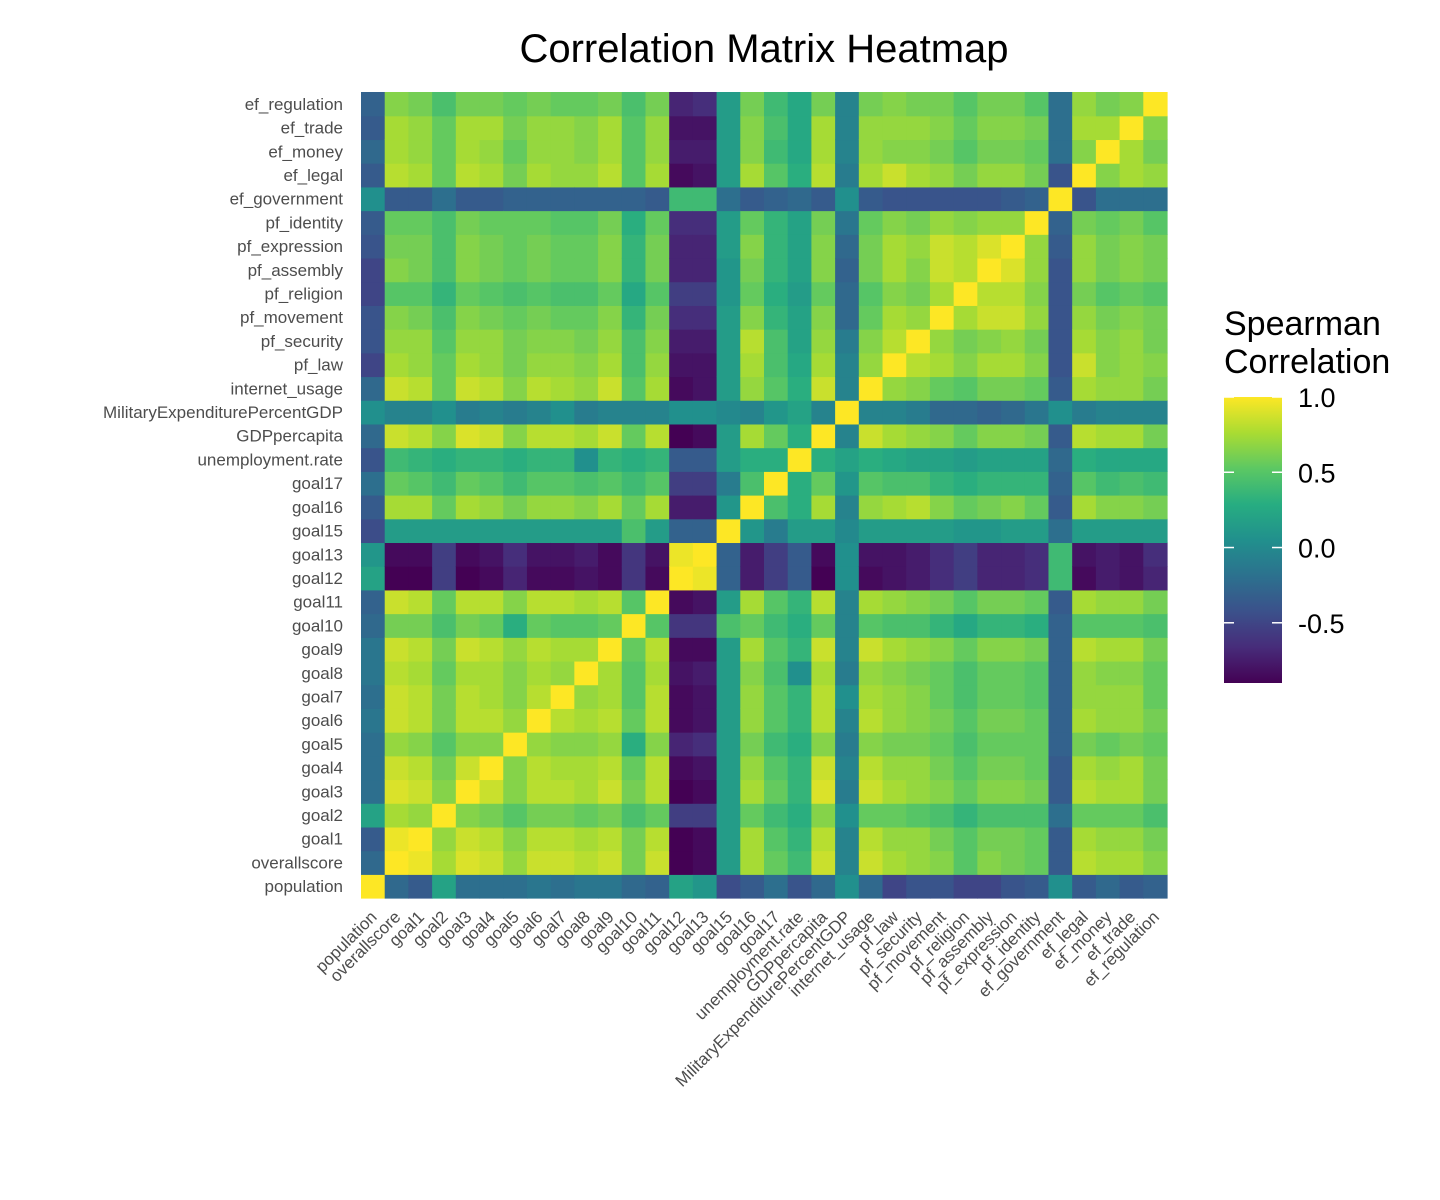 This screenshot has height=1200, width=1440. What do you see at coordinates (1060, 886) in the screenshot?
I see `heatmap-cell-ef_government-population` at bounding box center [1060, 886].